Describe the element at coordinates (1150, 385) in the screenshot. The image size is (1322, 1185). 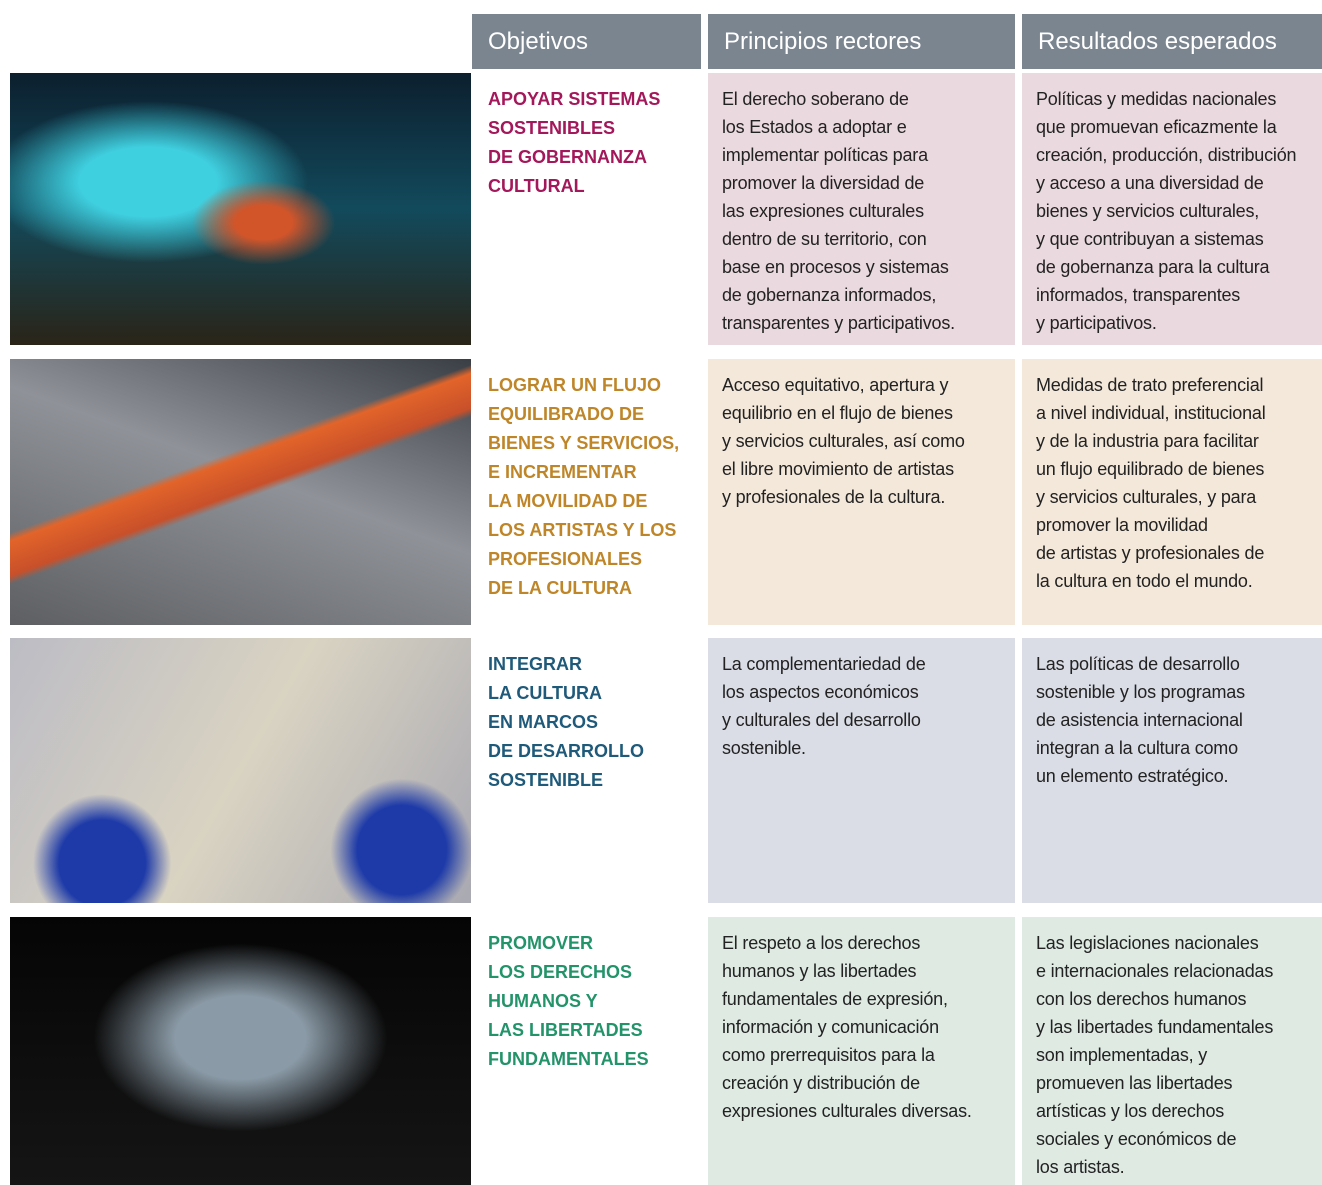
I see `text-line: Medidas de trato preferencial` at that location.